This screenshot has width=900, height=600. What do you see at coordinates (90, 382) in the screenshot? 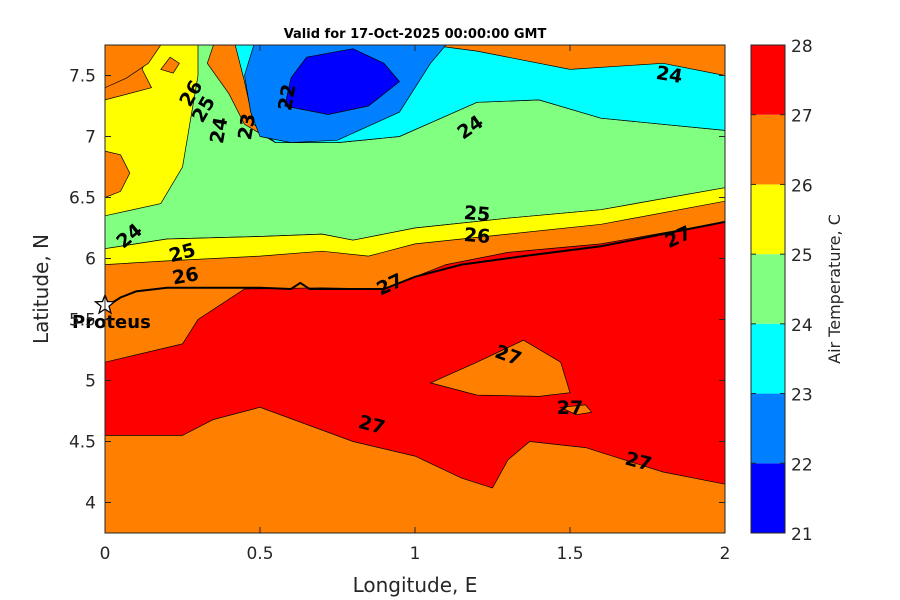
I see `y-tick-label: 5` at bounding box center [90, 382].